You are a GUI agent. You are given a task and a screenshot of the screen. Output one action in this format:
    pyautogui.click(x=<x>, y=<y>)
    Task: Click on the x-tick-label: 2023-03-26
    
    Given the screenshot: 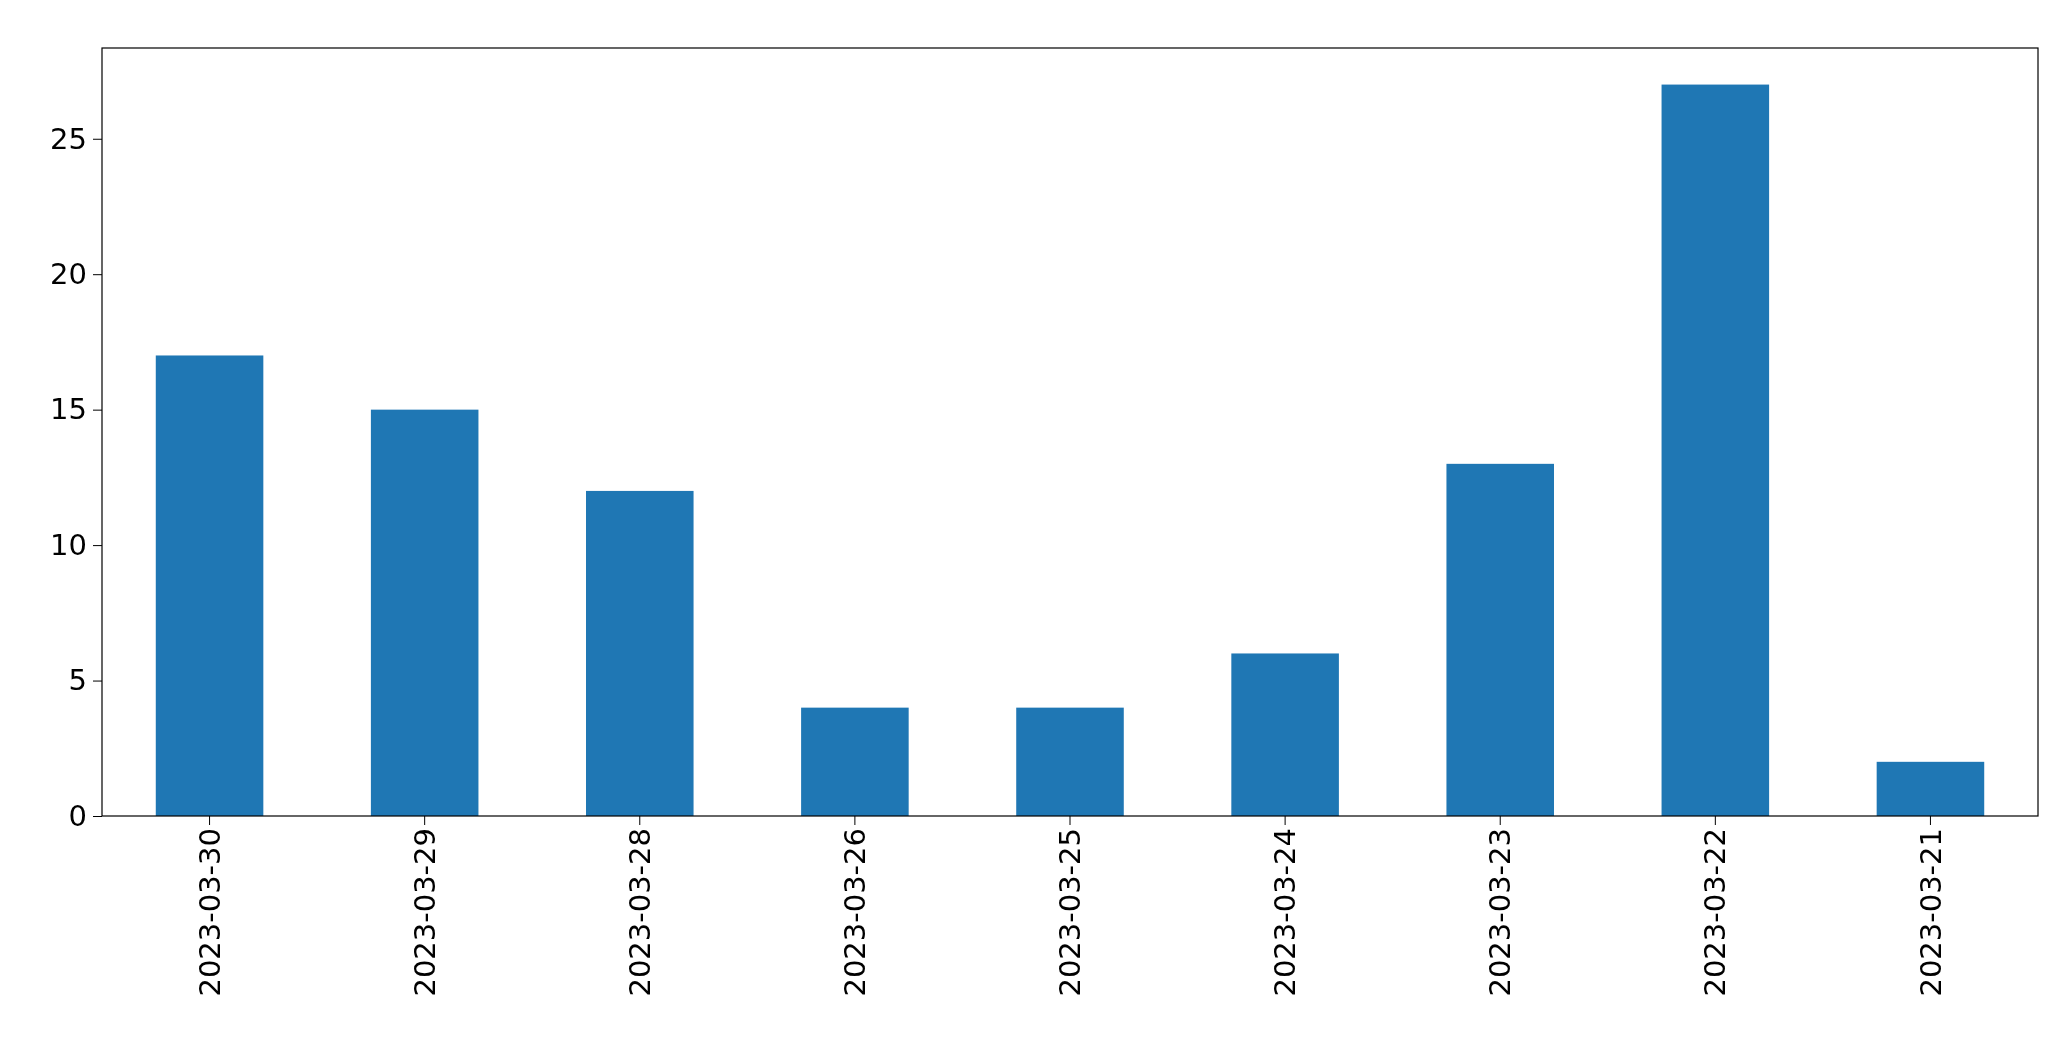 What is the action you would take?
    pyautogui.click(x=855, y=912)
    